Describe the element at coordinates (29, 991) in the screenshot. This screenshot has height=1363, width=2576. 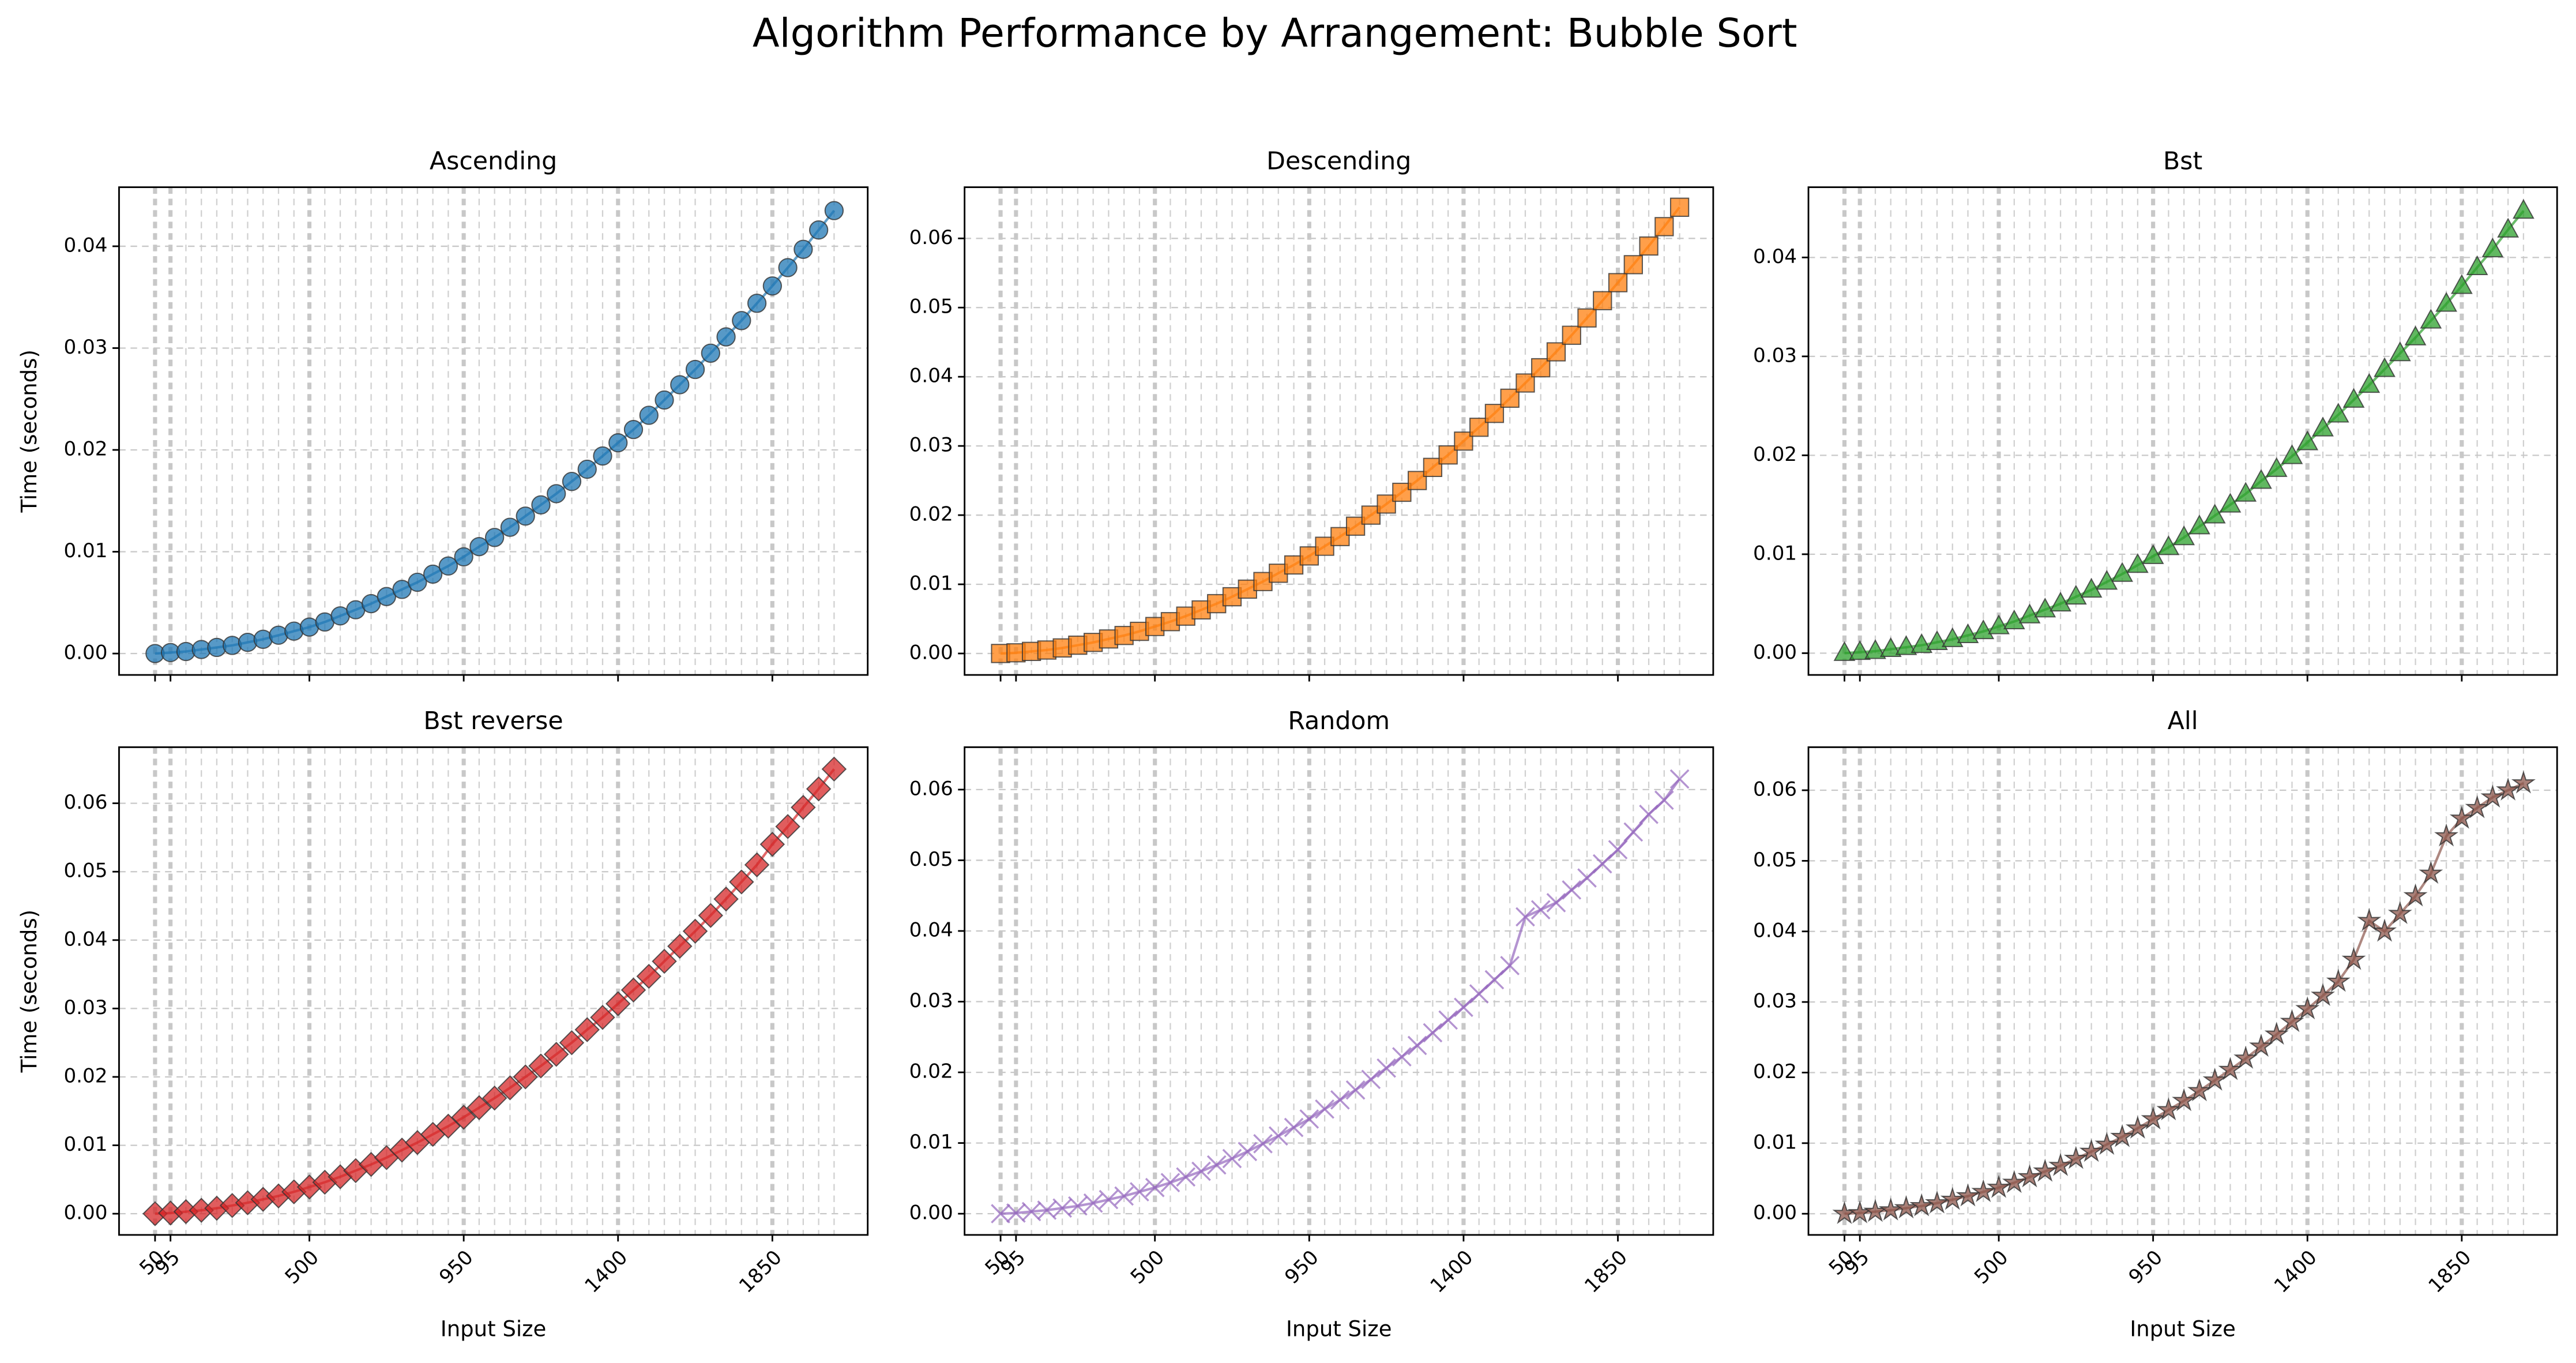
I see `y-axis-label: Time (seconds)` at that location.